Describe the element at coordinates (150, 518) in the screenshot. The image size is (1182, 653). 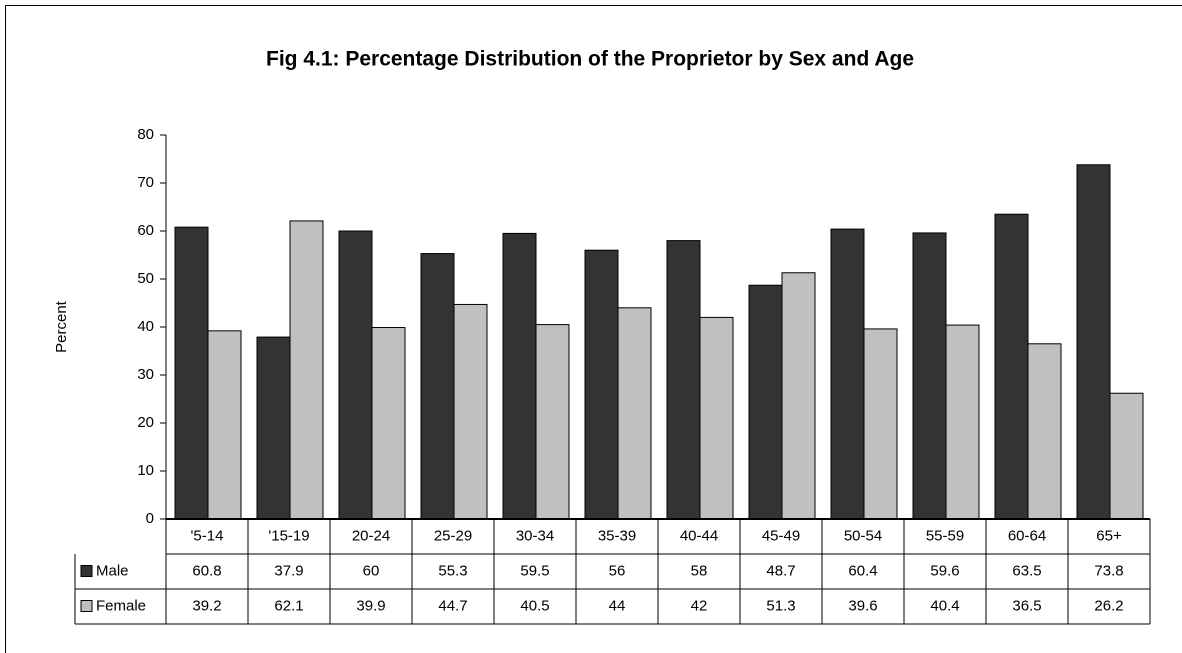
I see `y-tick-label: 0` at that location.